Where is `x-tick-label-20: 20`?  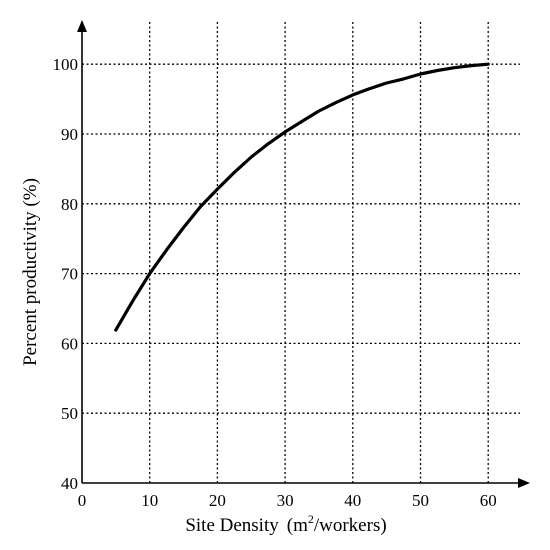
x-tick-label-20: 20 is located at coordinates (217, 500).